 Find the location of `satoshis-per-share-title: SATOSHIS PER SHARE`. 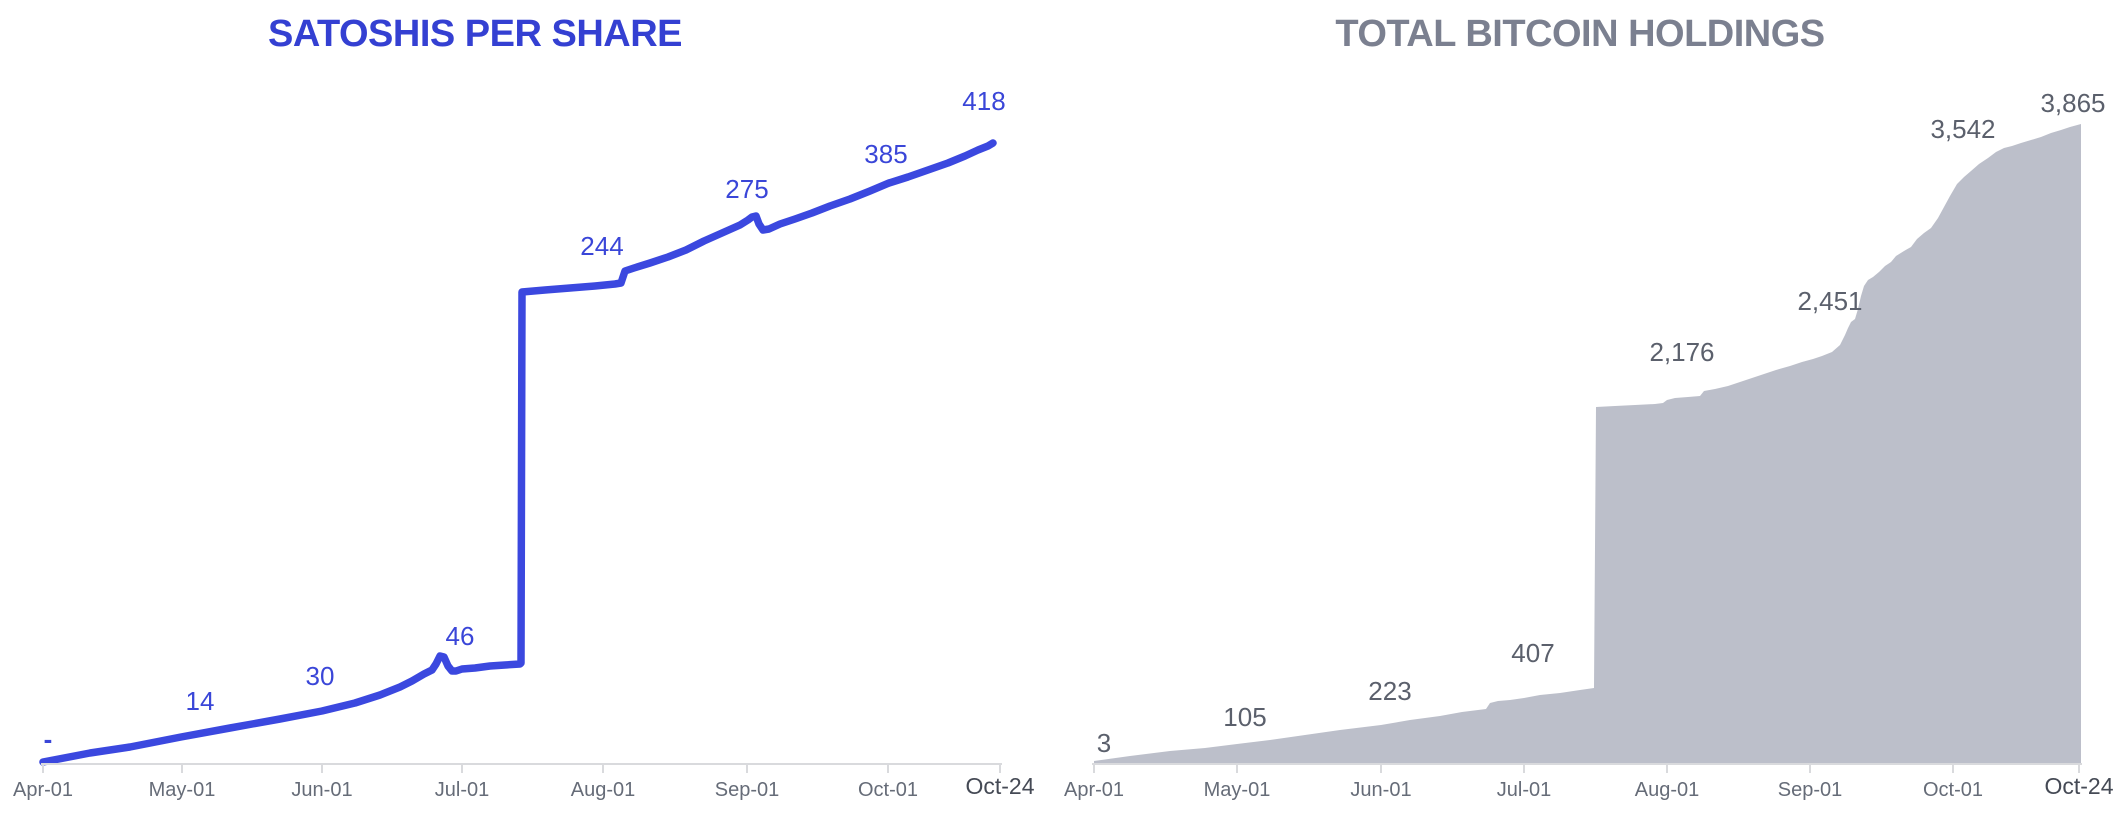

satoshis-per-share-title: SATOSHIS PER SHARE is located at coordinates (475, 34).